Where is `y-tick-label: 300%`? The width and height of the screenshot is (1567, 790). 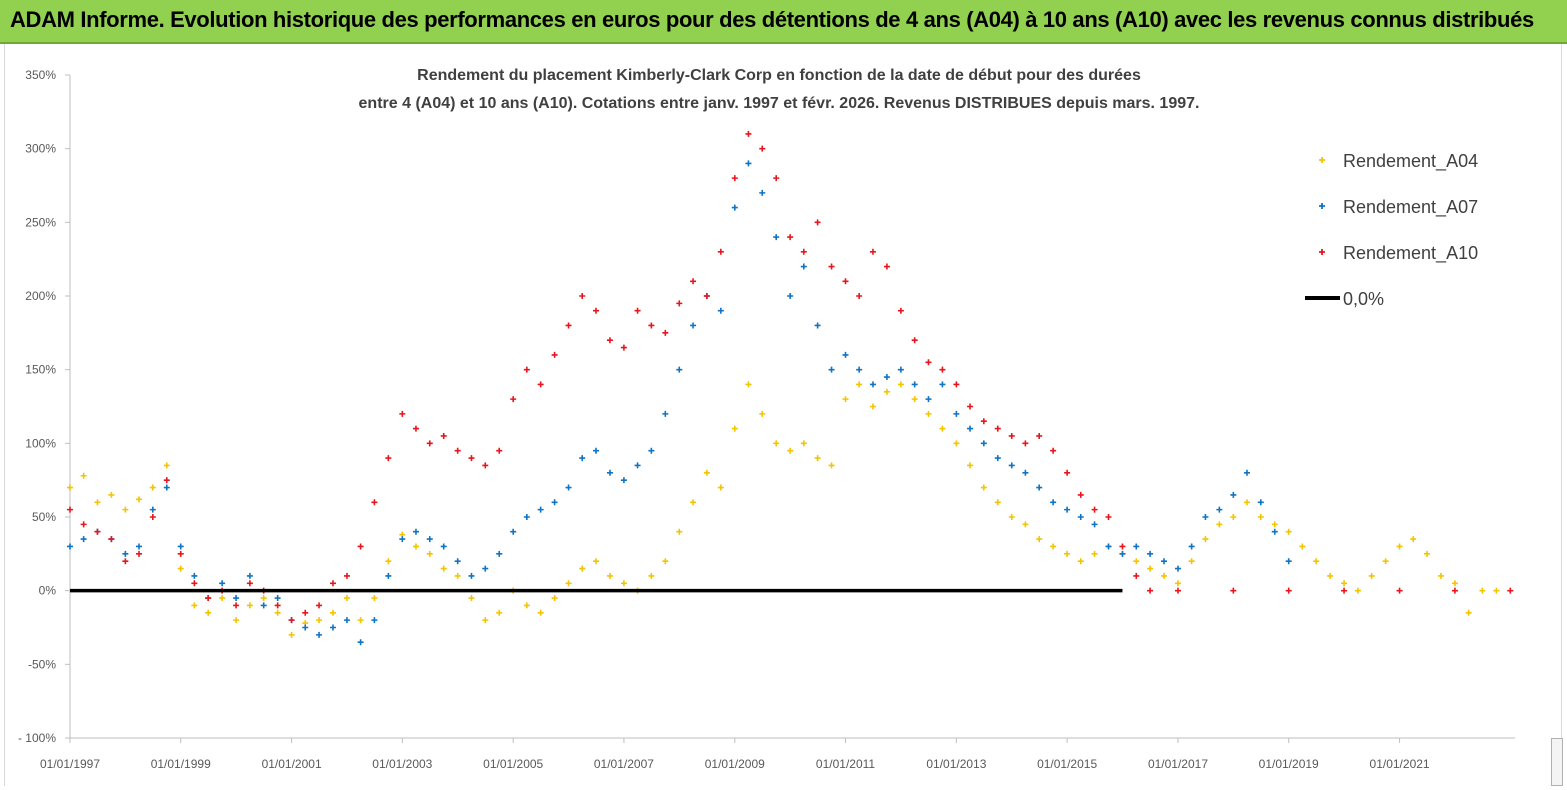
y-tick-label: 300% is located at coordinates (40, 149).